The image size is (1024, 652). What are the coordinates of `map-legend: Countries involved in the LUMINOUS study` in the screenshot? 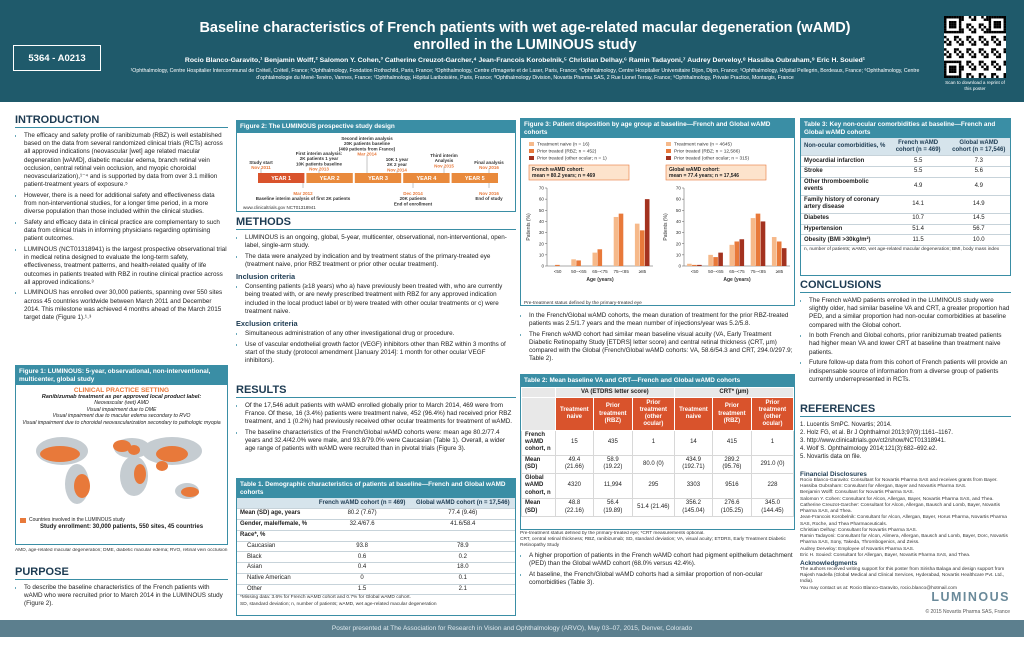 It's located at (121, 520).